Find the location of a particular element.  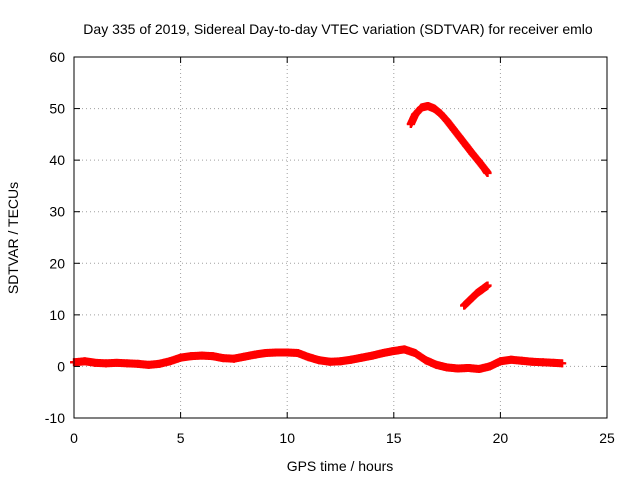

series-main is located at coordinates (318, 359).